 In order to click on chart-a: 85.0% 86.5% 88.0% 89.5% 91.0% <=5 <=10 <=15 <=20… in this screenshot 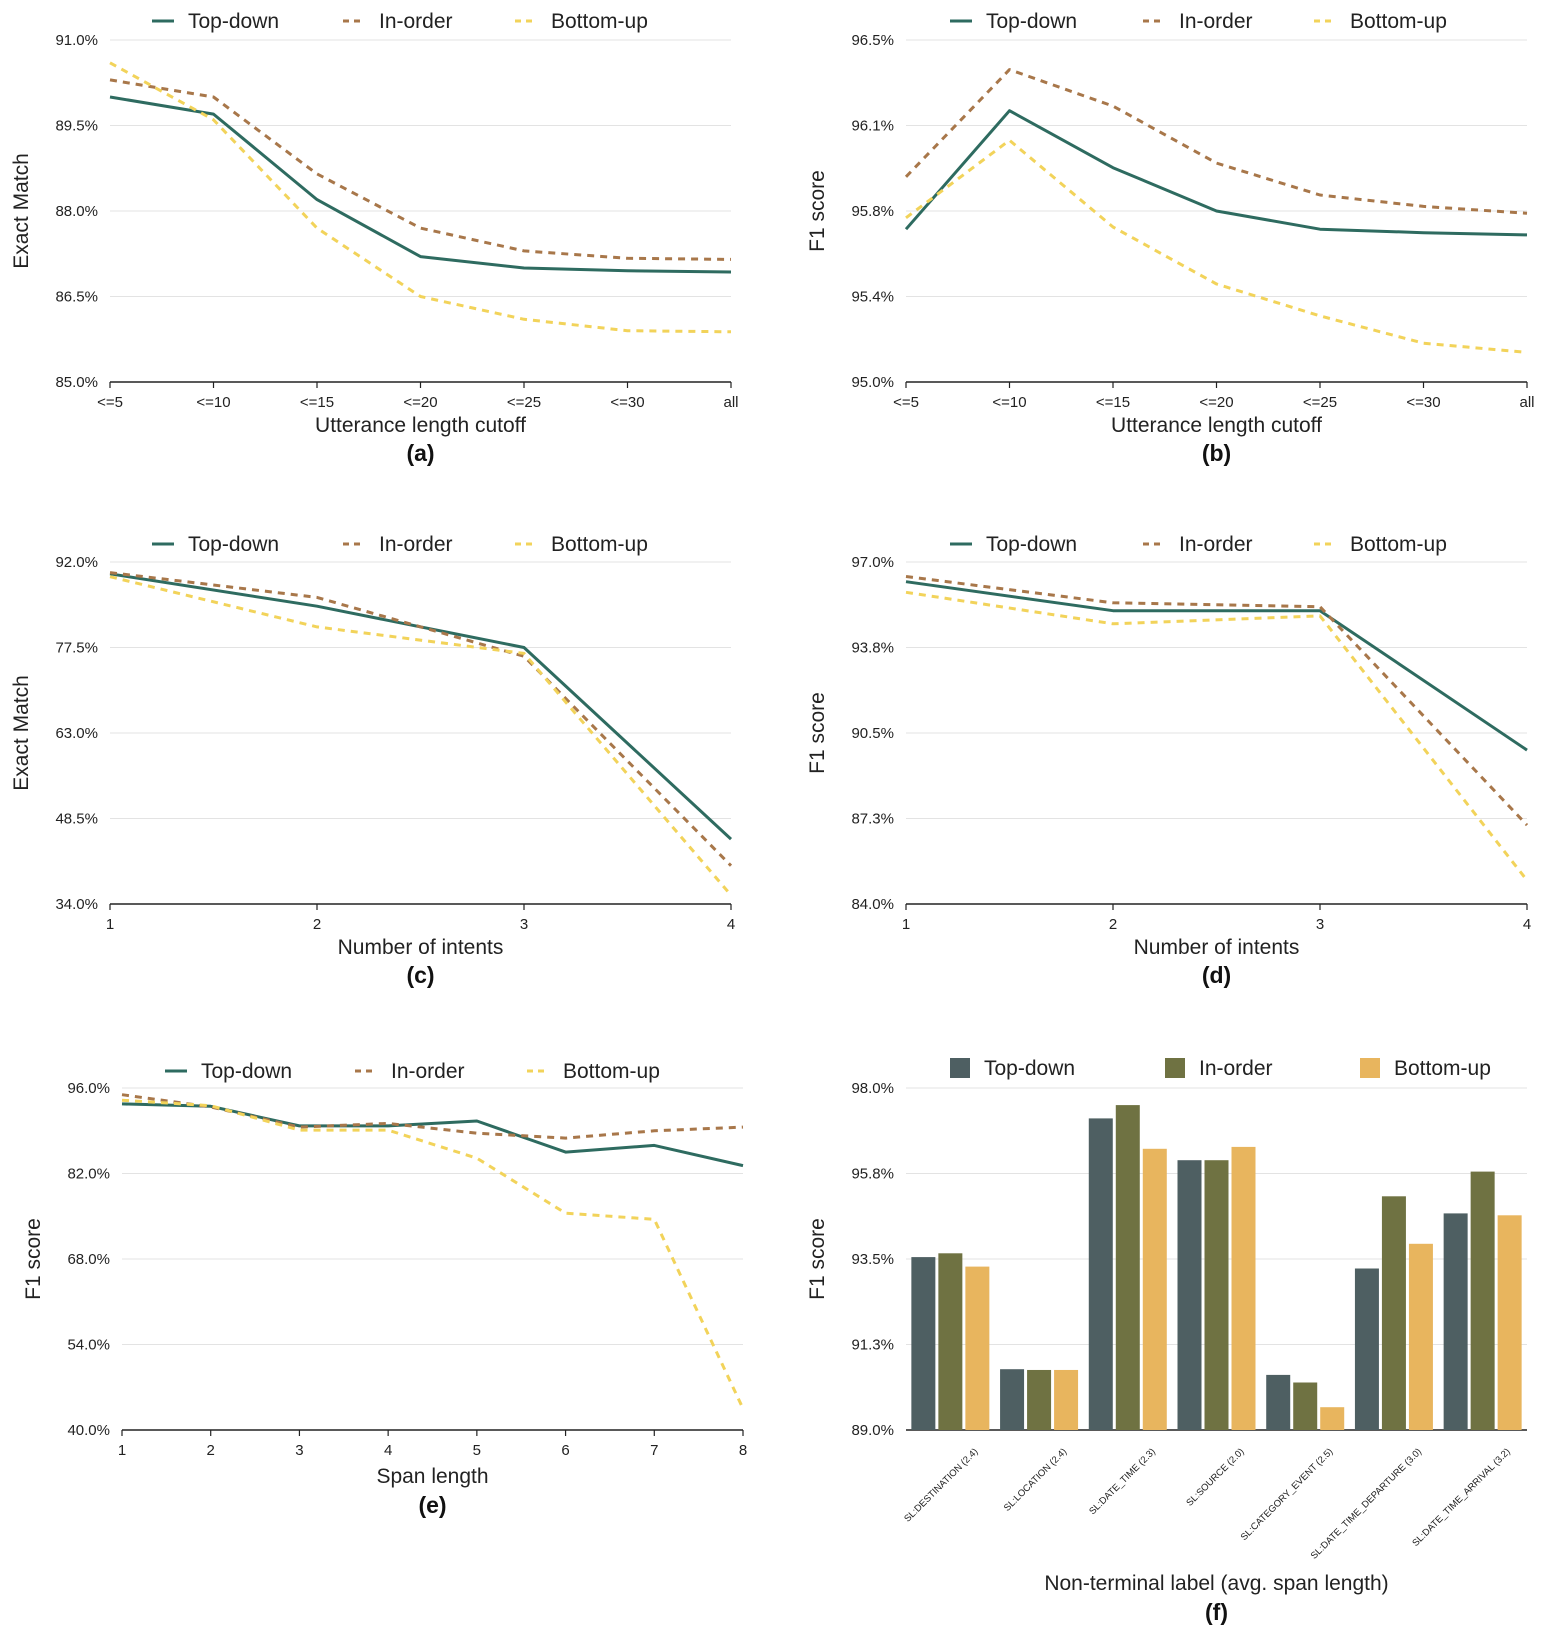, I will do `click(374, 238)`.